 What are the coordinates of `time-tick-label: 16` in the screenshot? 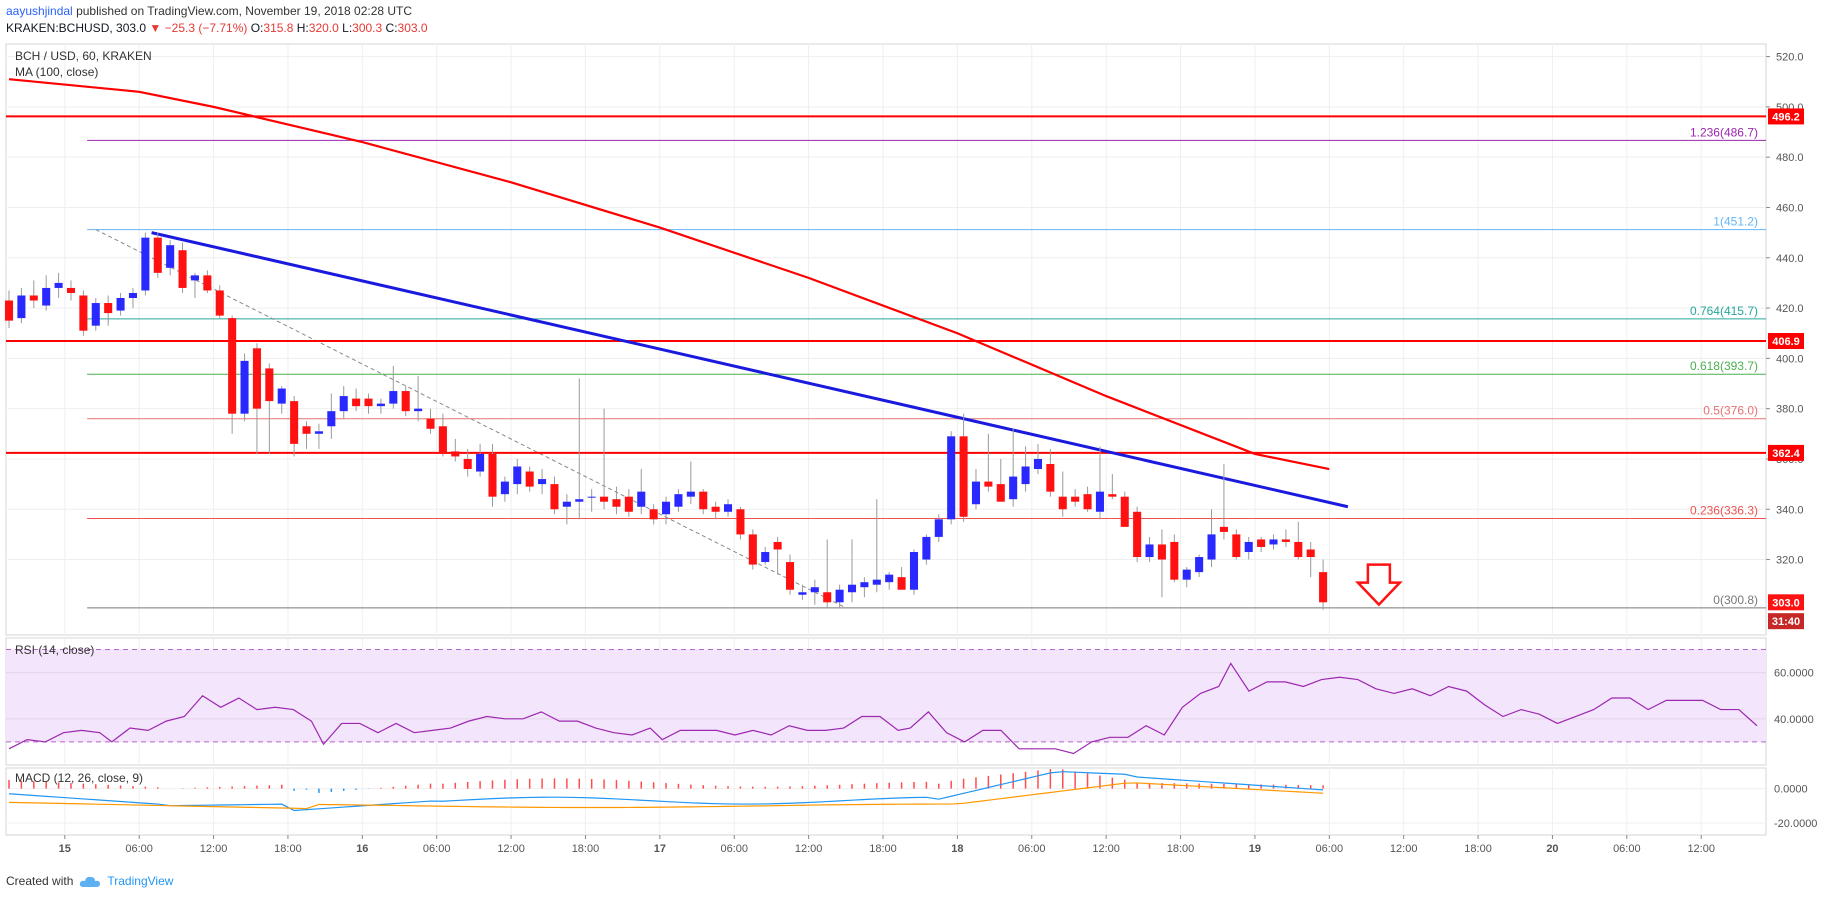 It's located at (362, 849).